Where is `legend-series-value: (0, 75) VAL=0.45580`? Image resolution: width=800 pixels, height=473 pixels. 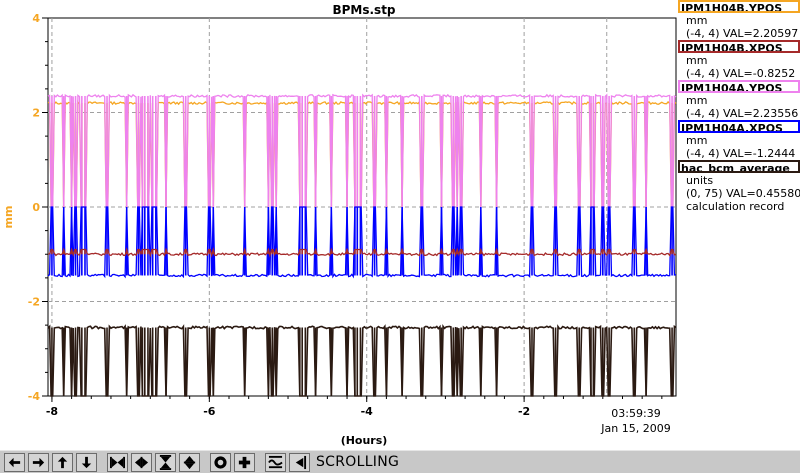
legend-series-value: (0, 75) VAL=0.45580 is located at coordinates (739, 193).